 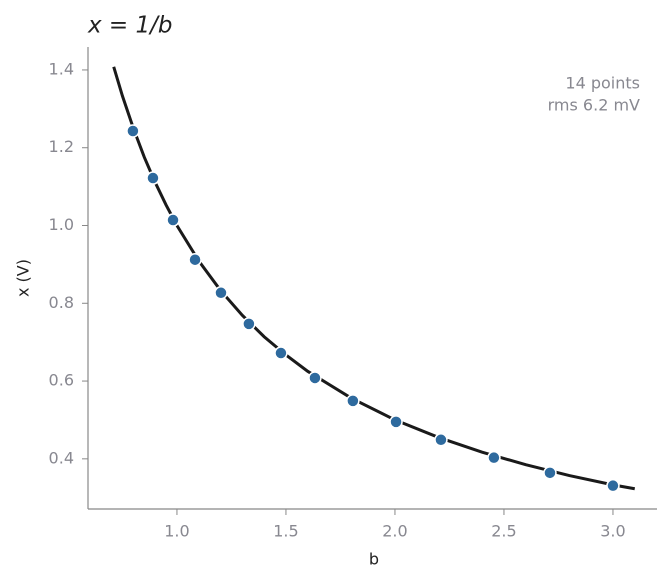 I want to click on annotation: 14 points, so click(x=602, y=83).